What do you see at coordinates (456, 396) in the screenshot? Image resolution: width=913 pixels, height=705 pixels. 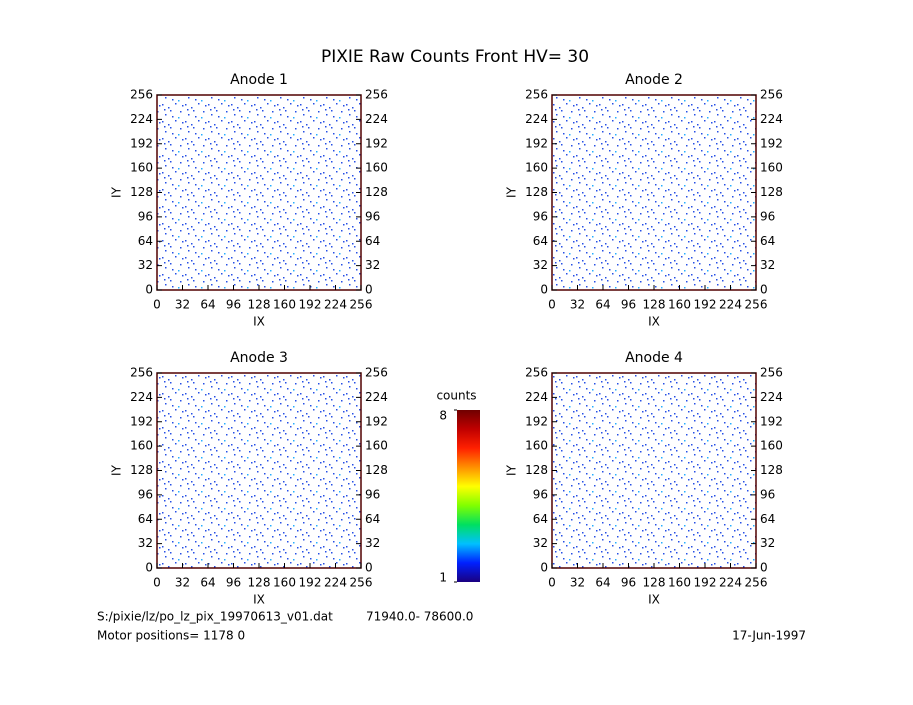 I see `colorbar-label: counts` at bounding box center [456, 396].